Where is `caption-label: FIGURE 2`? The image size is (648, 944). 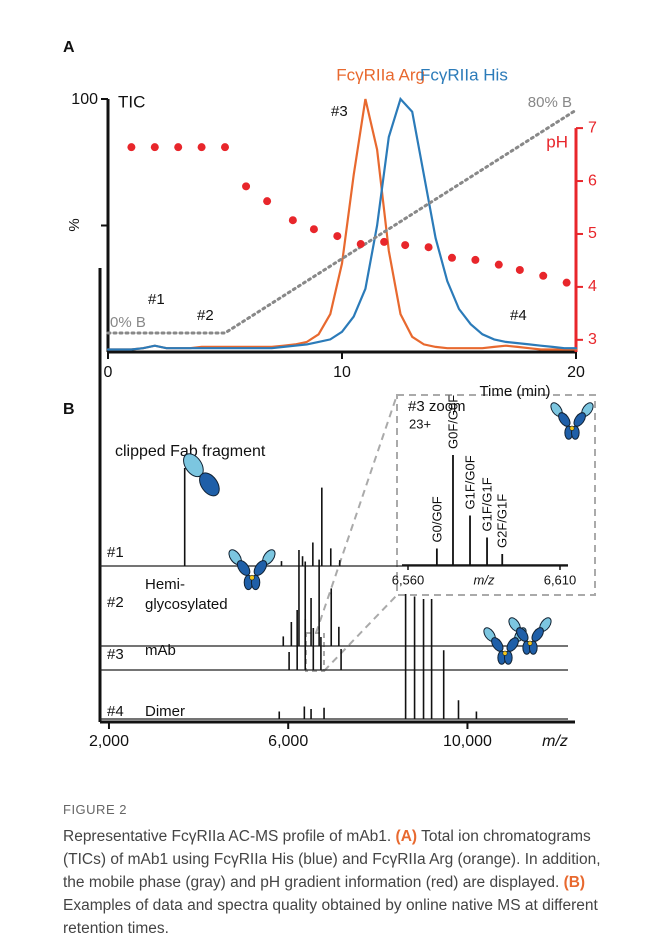
caption-label: FIGURE 2 is located at coordinates (95, 809).